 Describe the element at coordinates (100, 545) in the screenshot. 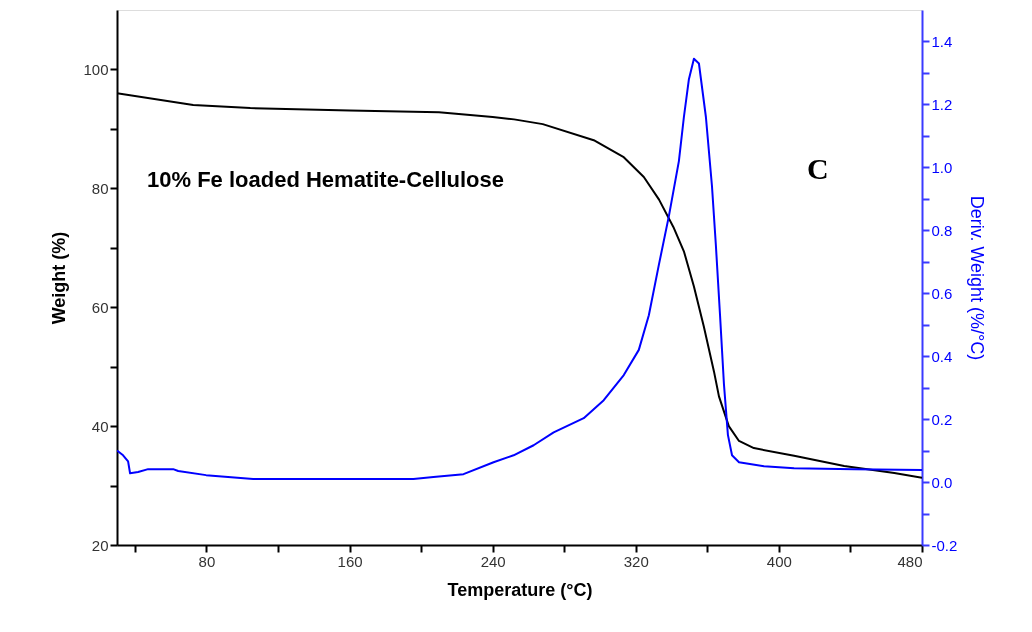

I see `y-tick-label: 20` at that location.